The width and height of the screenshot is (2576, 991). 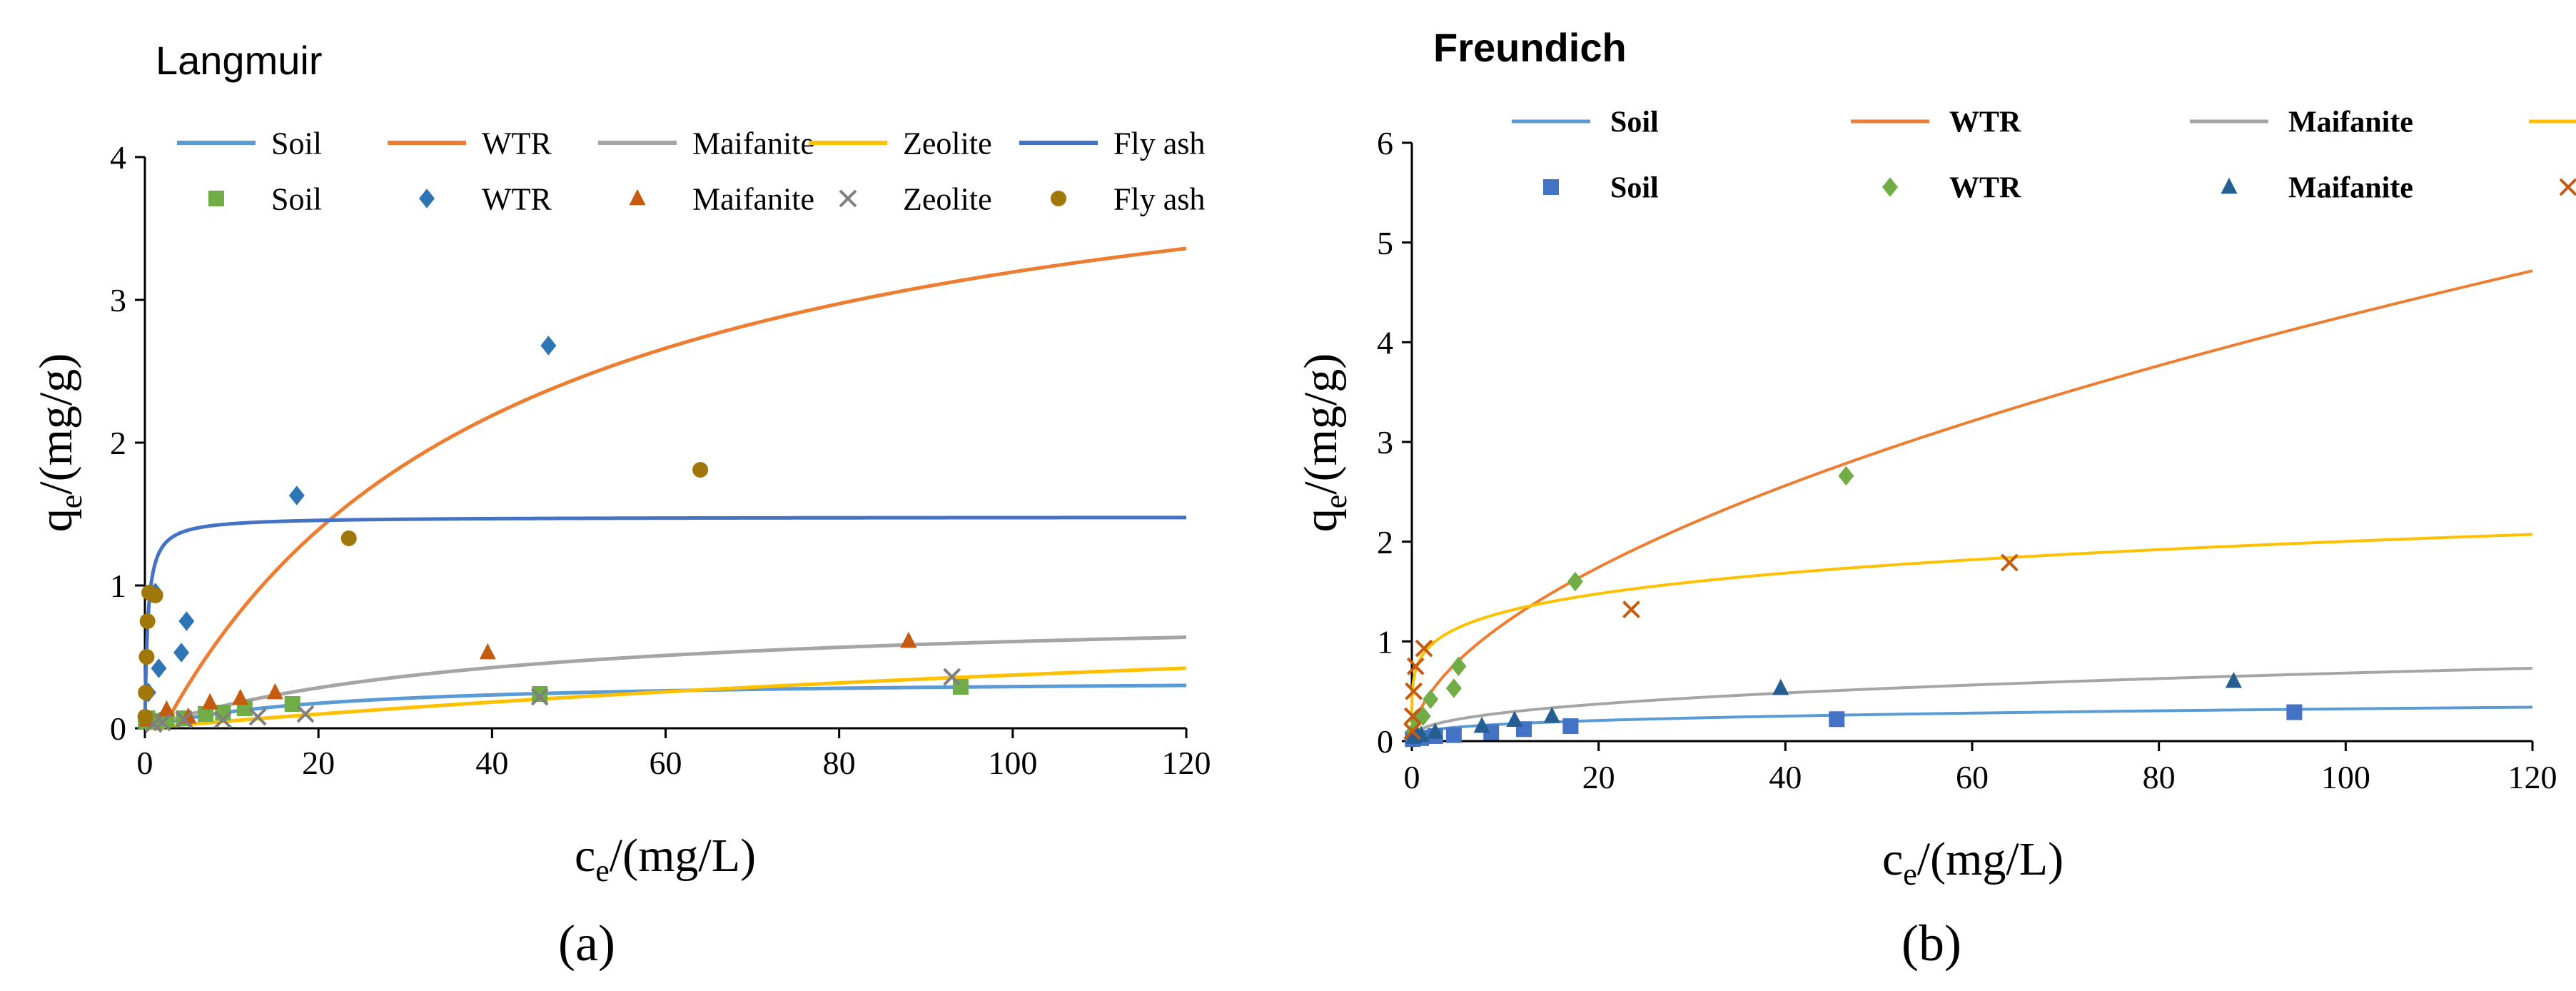 I want to click on panel-b-caption: (b), so click(x=1931, y=943).